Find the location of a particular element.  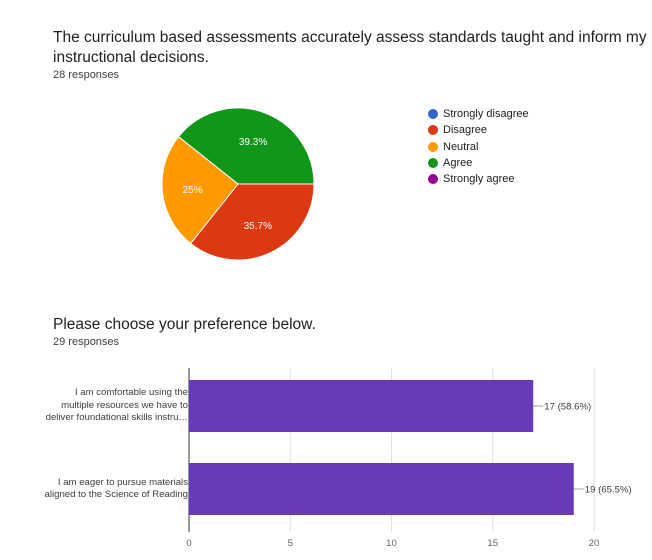

pie-slice-label: 39.3% is located at coordinates (253, 142).